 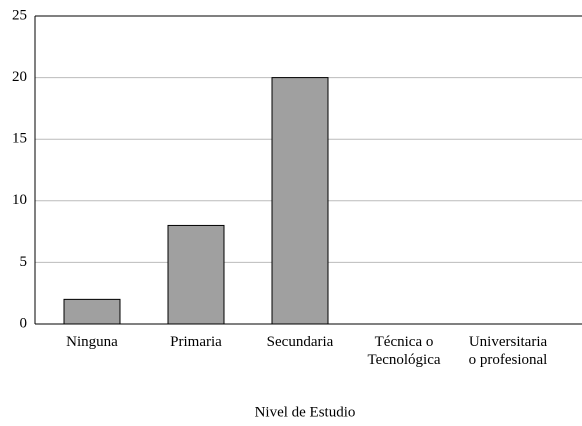 I want to click on y-tick-label: 25, so click(x=19, y=15).